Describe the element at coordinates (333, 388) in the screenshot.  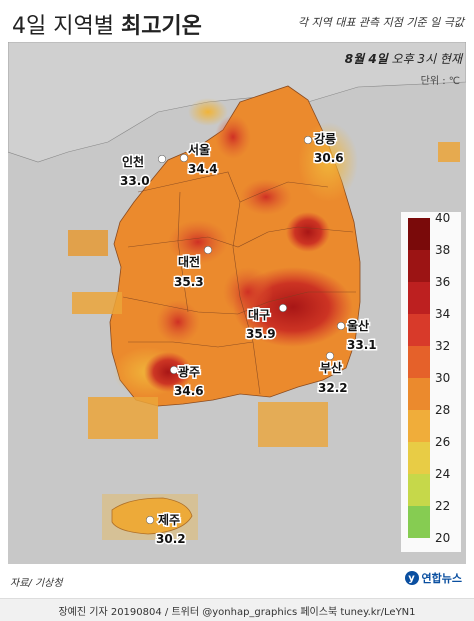
I see `city-value: 32.2` at that location.